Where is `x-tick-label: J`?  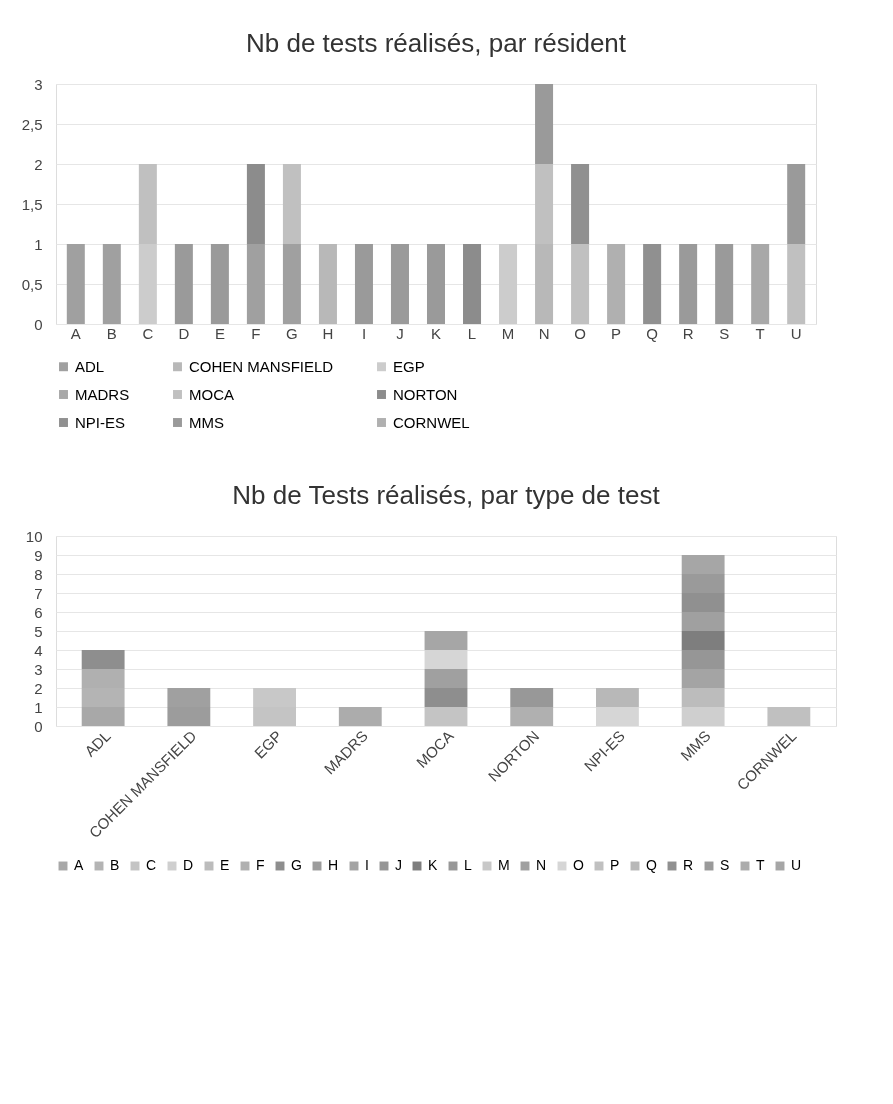 x-tick-label: J is located at coordinates (400, 333).